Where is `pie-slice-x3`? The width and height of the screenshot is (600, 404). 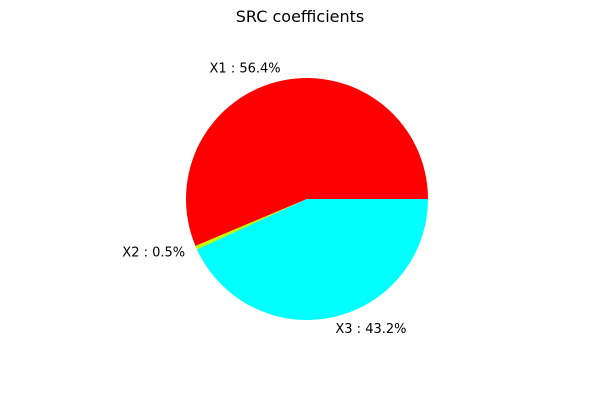 pie-slice-x3 is located at coordinates (312, 260).